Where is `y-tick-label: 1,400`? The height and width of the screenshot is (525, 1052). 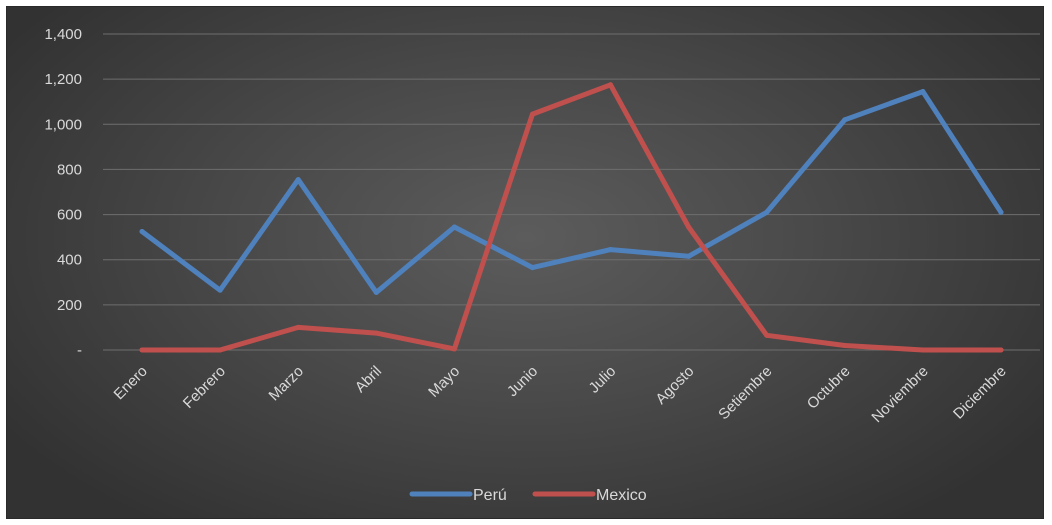
y-tick-label: 1,400 is located at coordinates (63, 34).